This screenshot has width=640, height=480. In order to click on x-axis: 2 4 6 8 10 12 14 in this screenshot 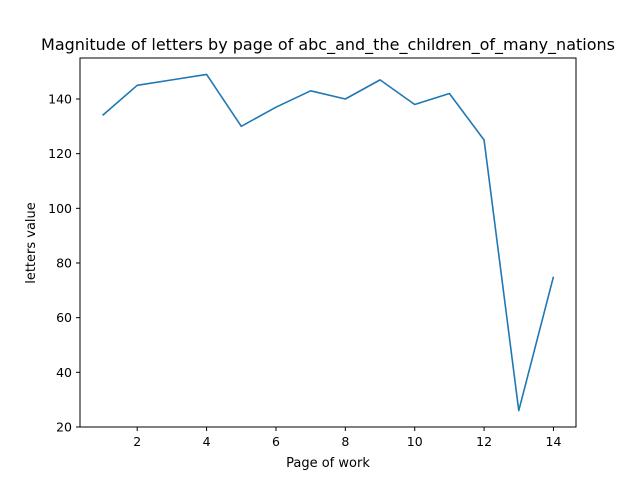, I will do `click(347, 438)`.